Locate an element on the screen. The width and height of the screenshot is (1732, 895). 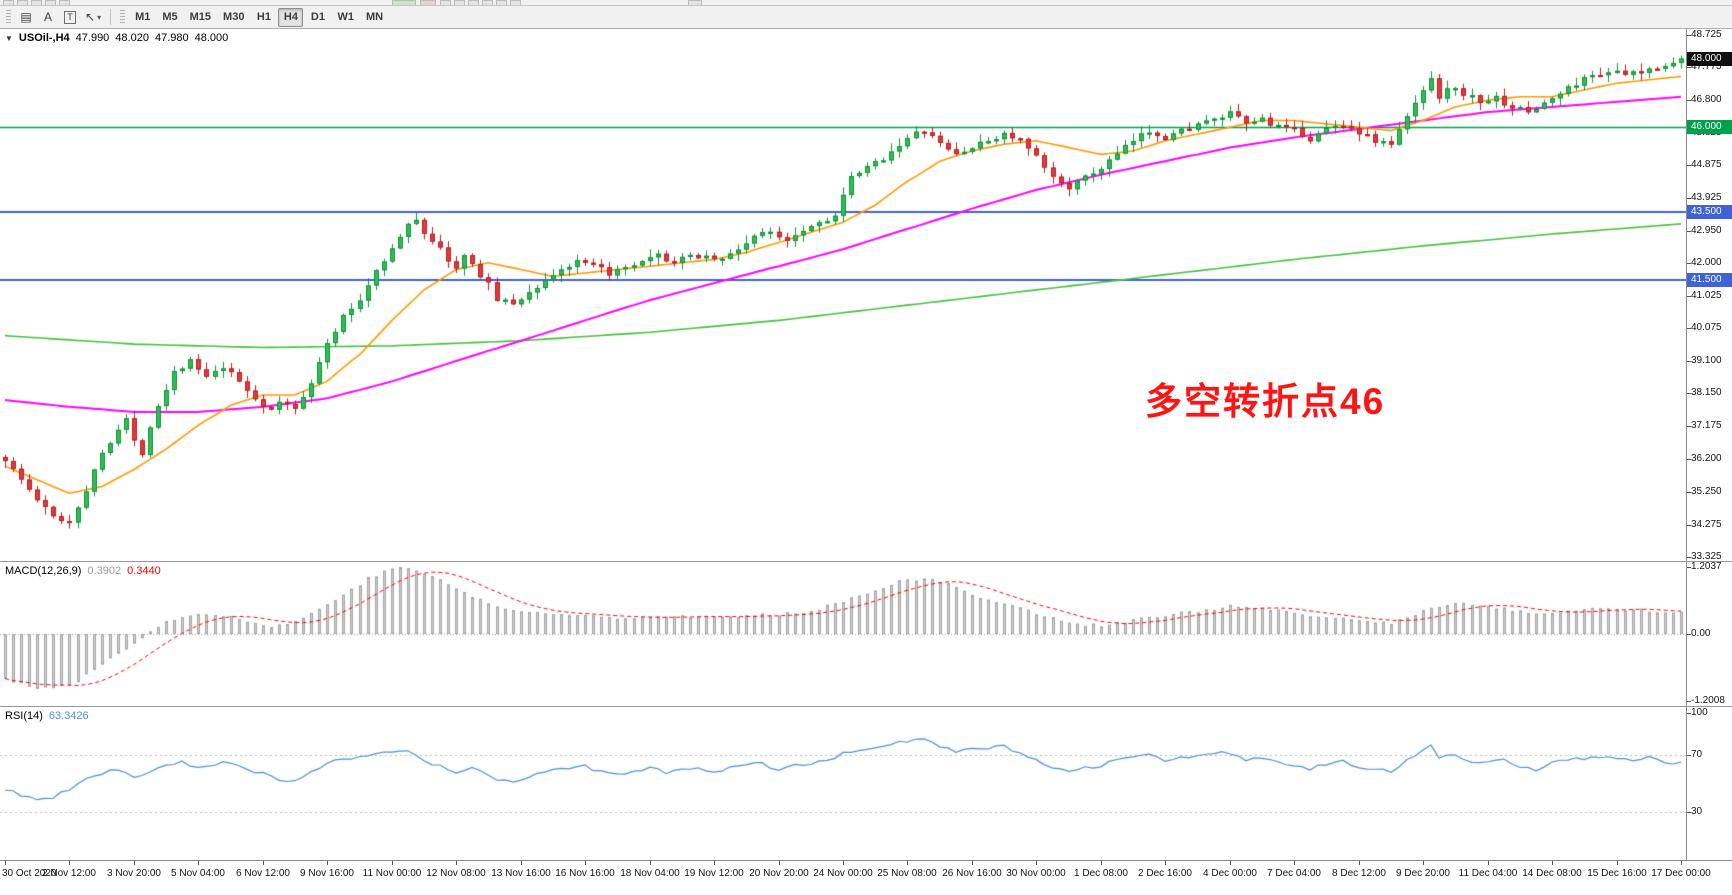
tf-button-m15: M15 is located at coordinates (200, 17).